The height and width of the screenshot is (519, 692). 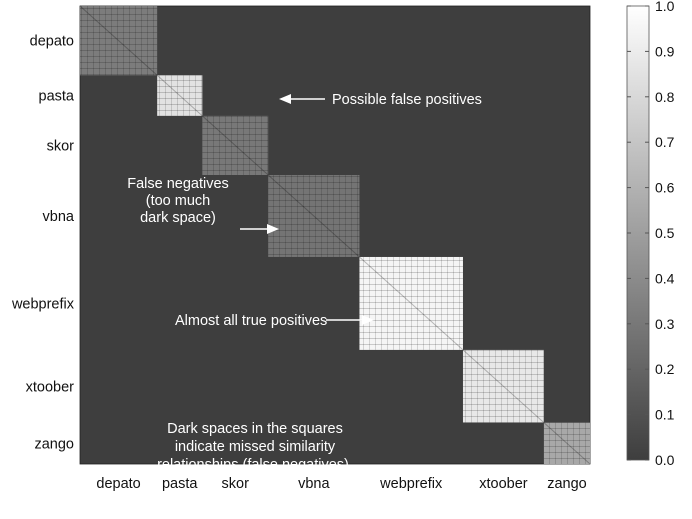 I want to click on colorbar-tick-label: 0.3, so click(x=665, y=324).